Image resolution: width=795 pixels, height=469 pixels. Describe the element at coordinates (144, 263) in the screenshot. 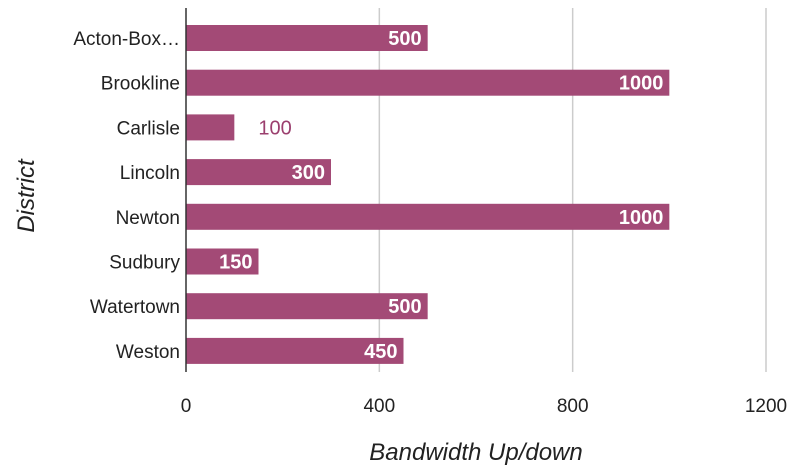

I see `category-label: Sudbury` at that location.